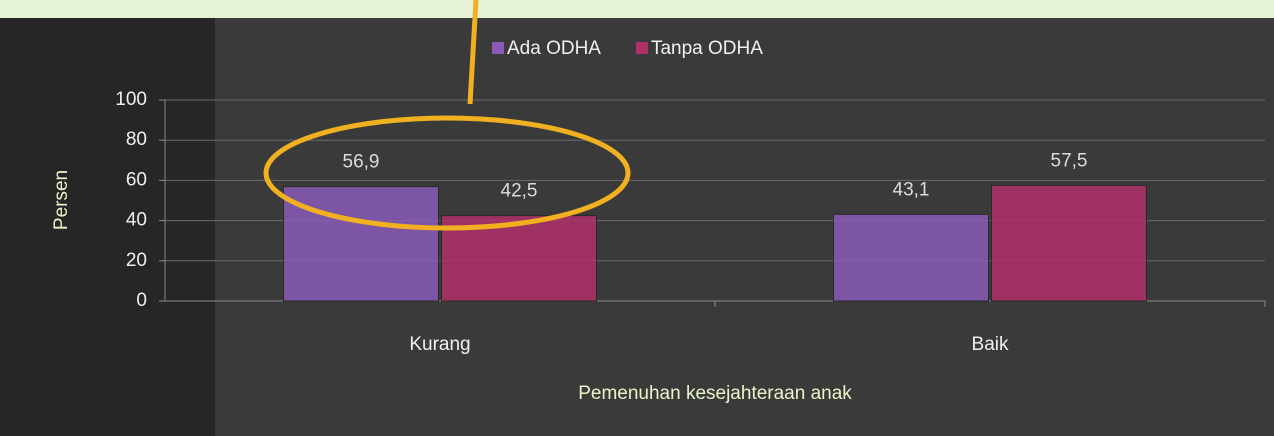 The image size is (1274, 436). Describe the element at coordinates (131, 99) in the screenshot. I see `y-tick-label: 100` at that location.